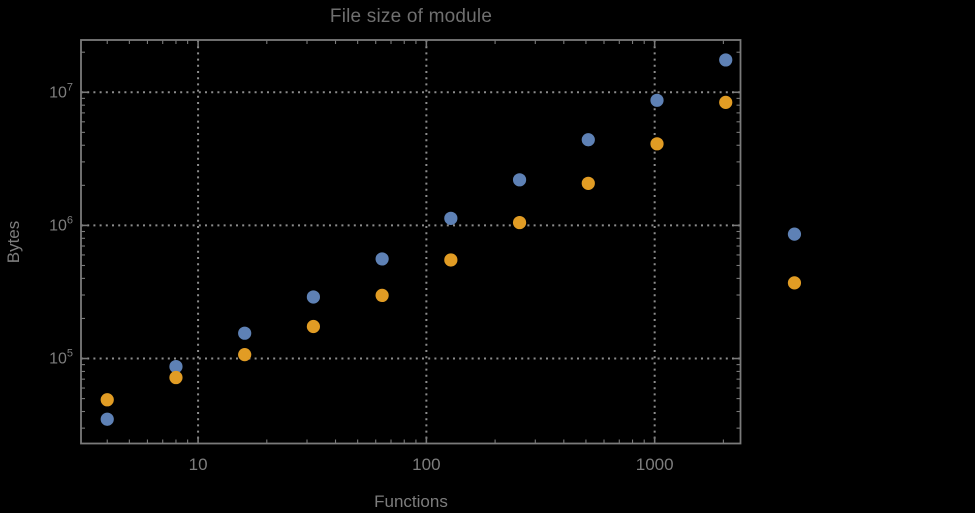  Describe the element at coordinates (13, 242) in the screenshot. I see `y-axis-label: Bytes` at that location.